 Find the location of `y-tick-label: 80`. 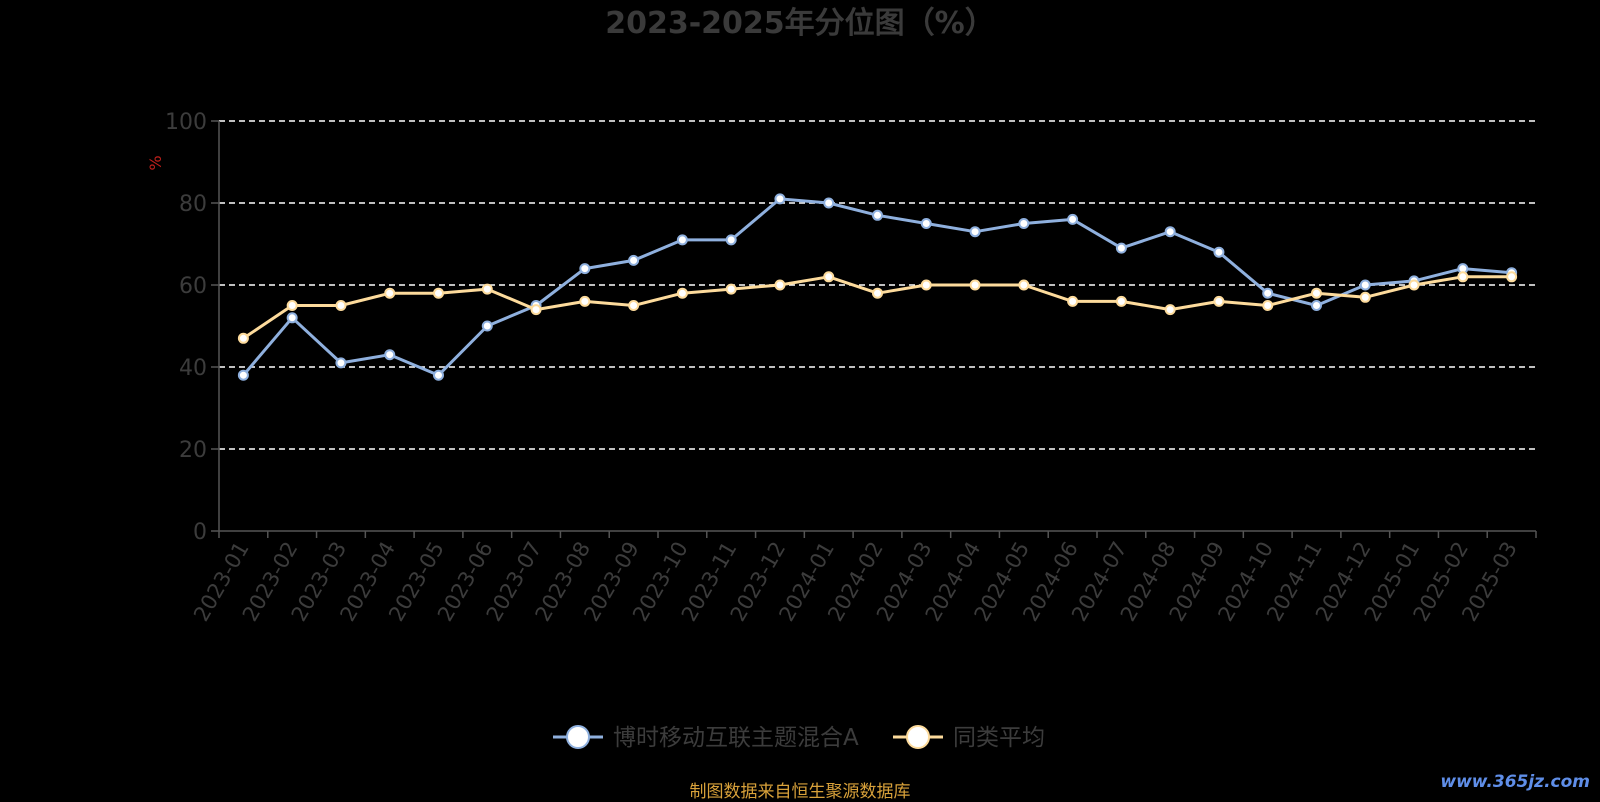

y-tick-label: 80 is located at coordinates (193, 204).